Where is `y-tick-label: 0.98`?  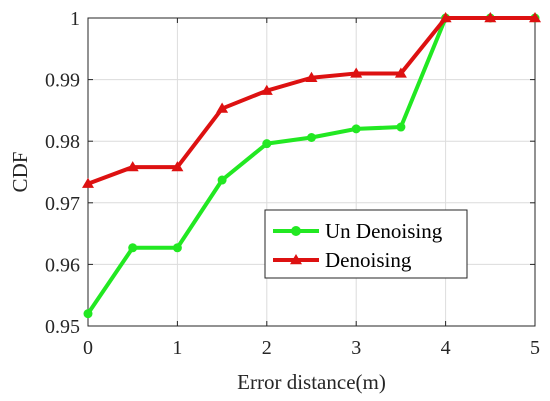 y-tick-label: 0.98 is located at coordinates (62, 142).